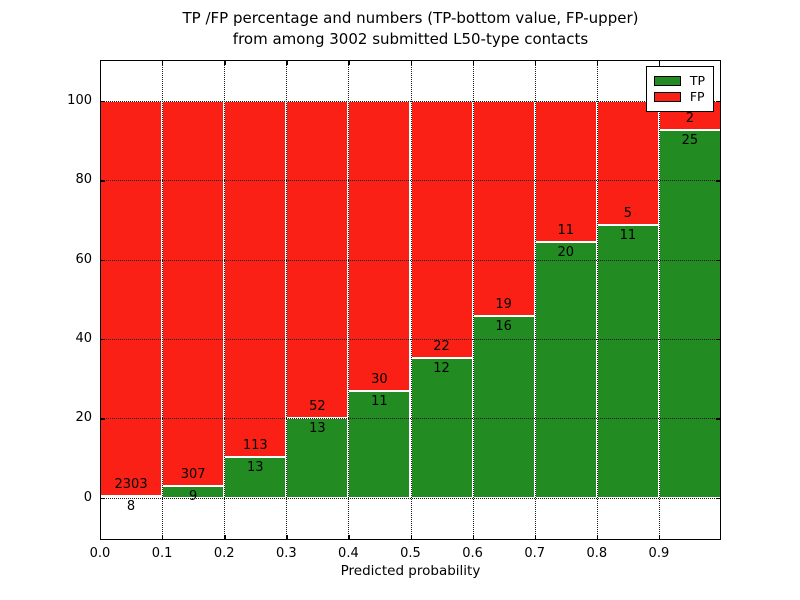 Image resolution: width=800 pixels, height=600 pixels. I want to click on tp-count-label: 16, so click(503, 327).